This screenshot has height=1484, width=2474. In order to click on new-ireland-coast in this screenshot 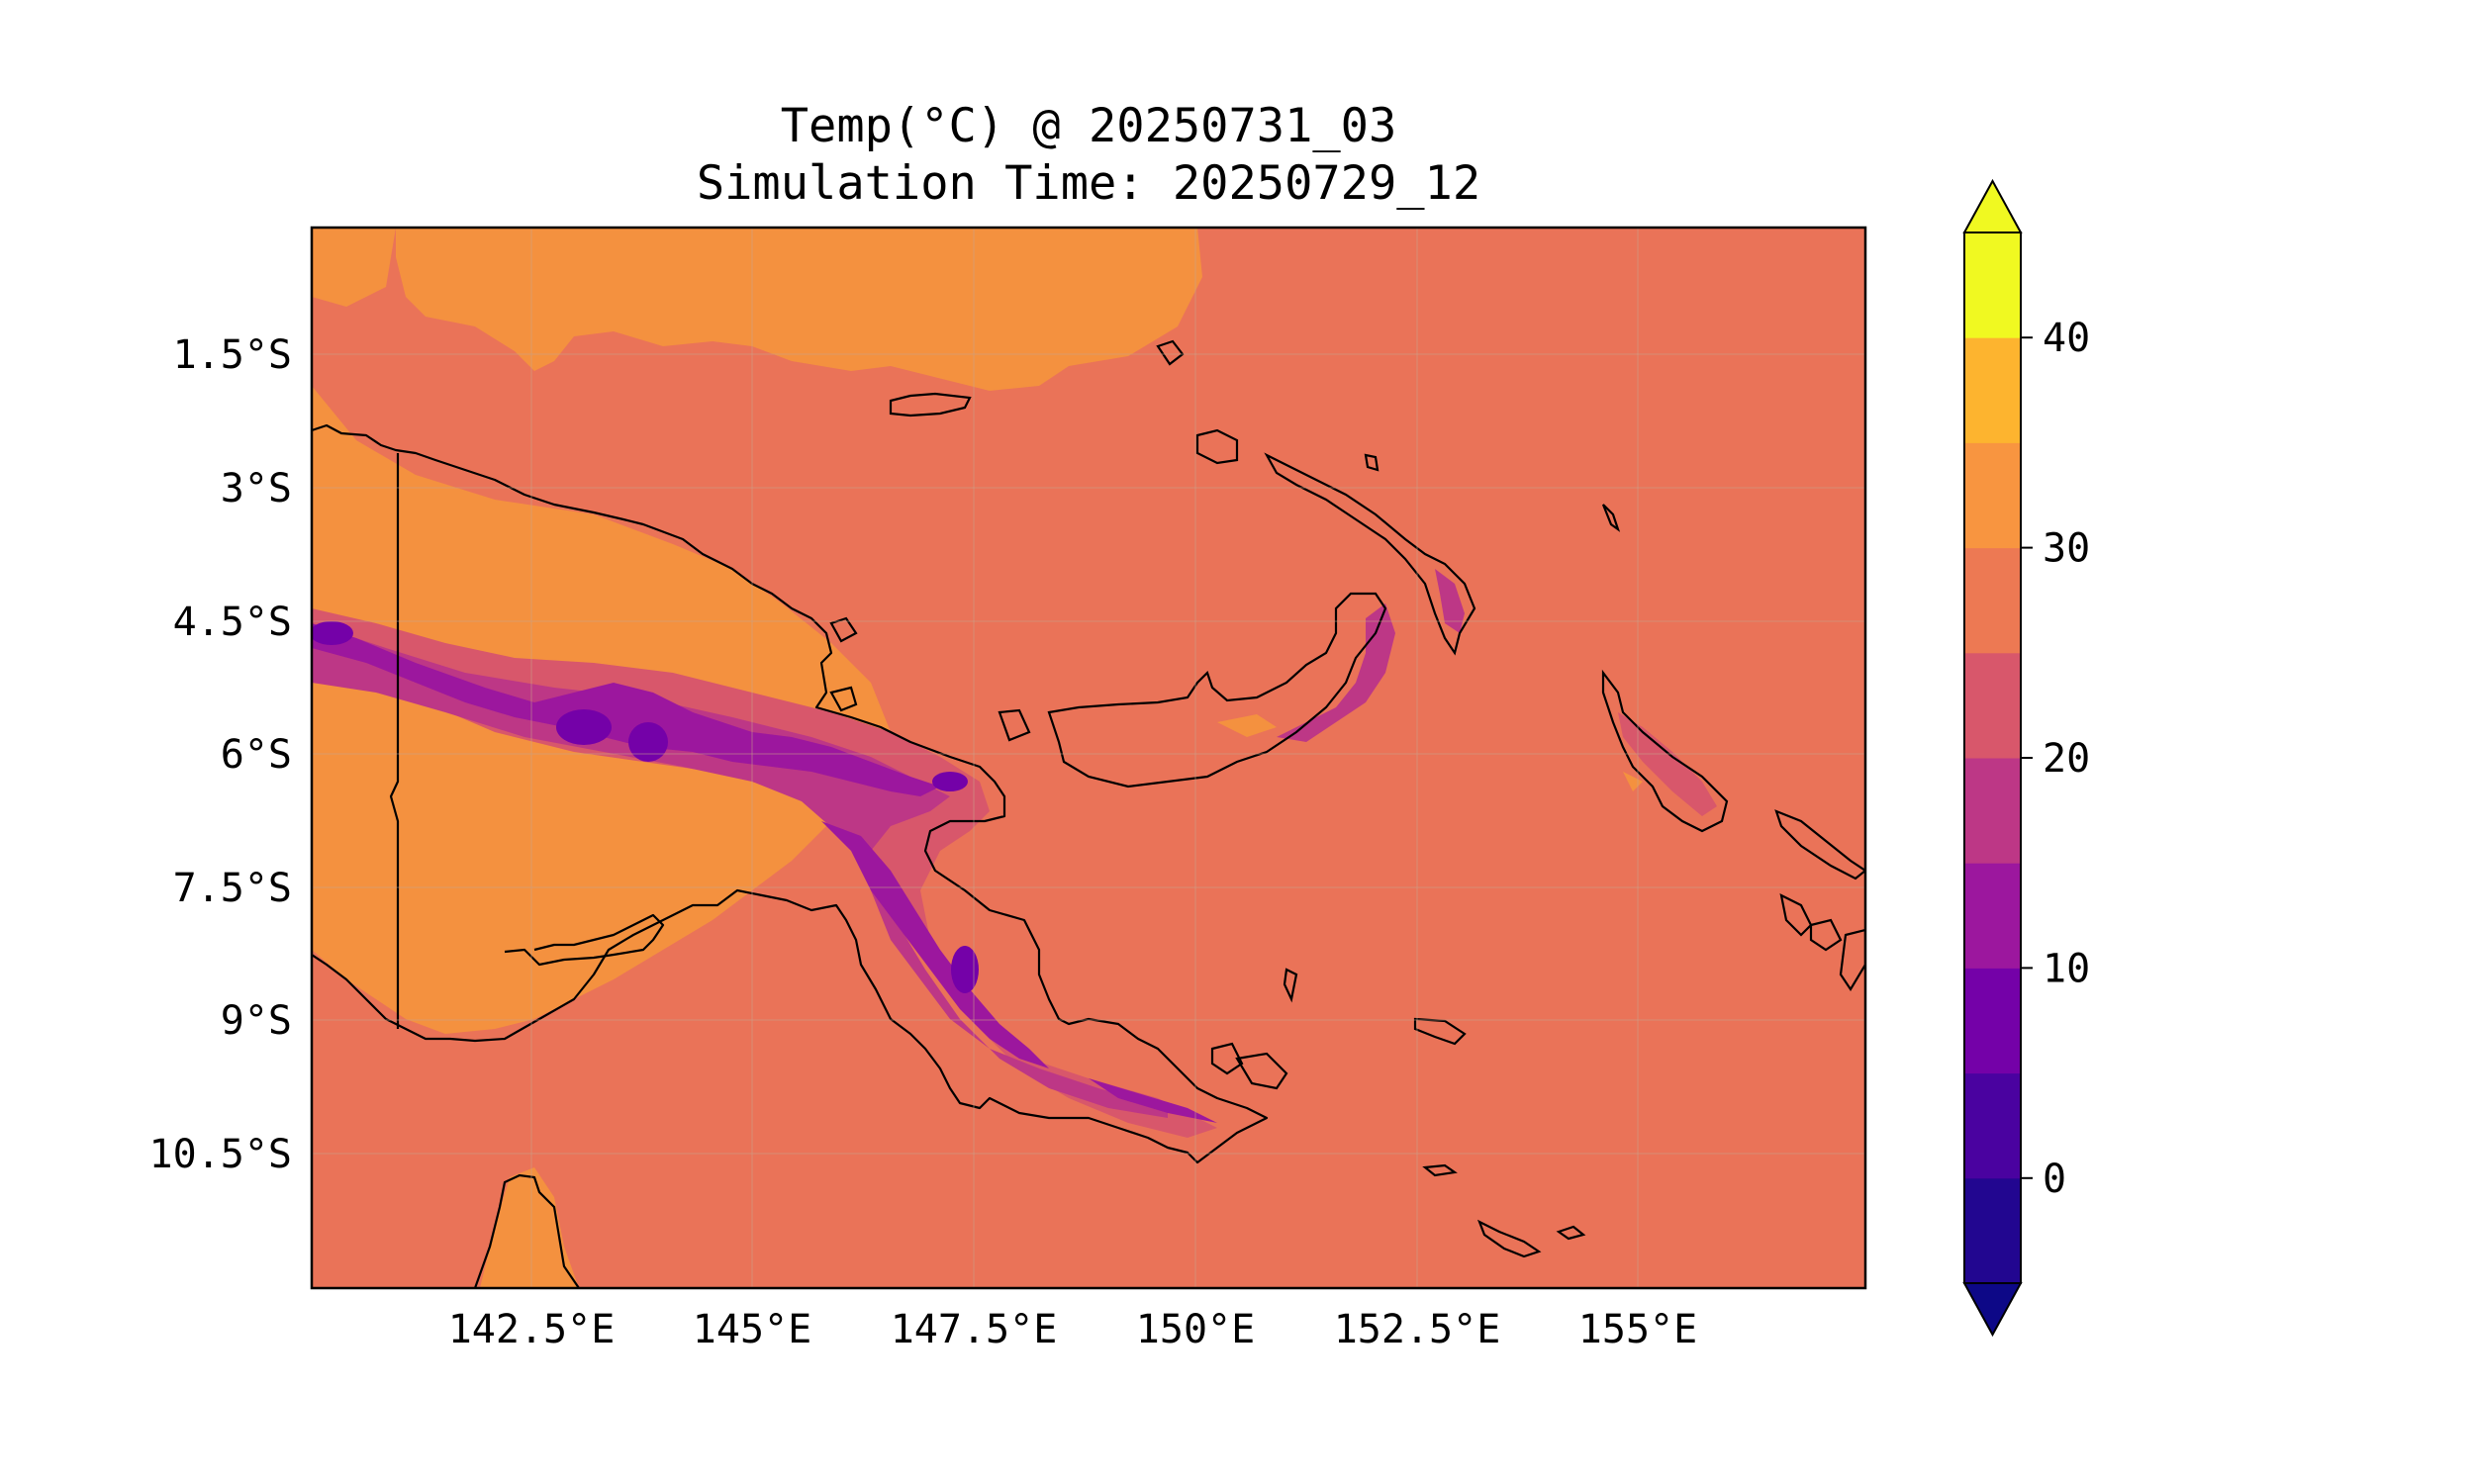, I will do `click(1370, 554)`.